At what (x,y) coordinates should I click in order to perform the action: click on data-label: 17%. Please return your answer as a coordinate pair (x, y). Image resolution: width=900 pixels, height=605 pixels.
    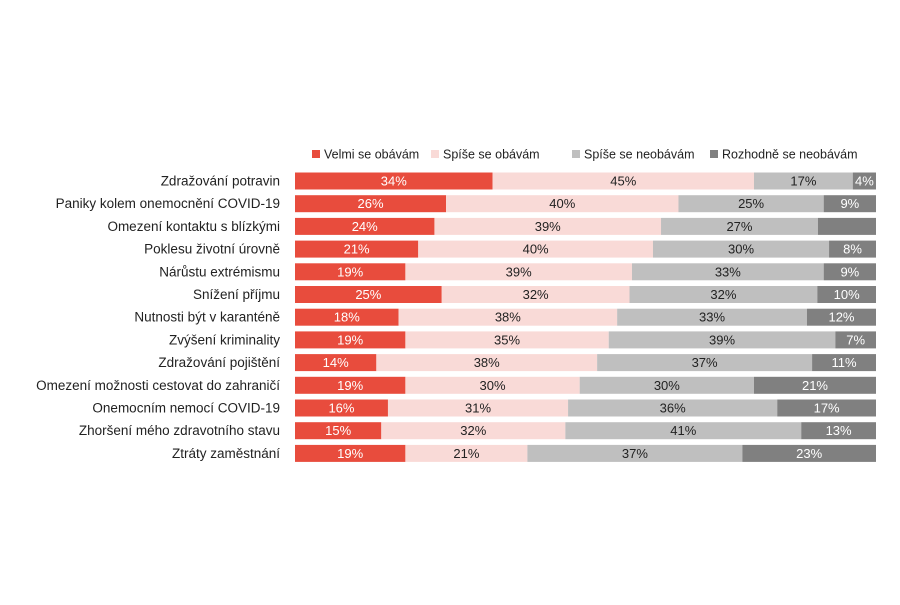
    Looking at the image, I should click on (803, 181).